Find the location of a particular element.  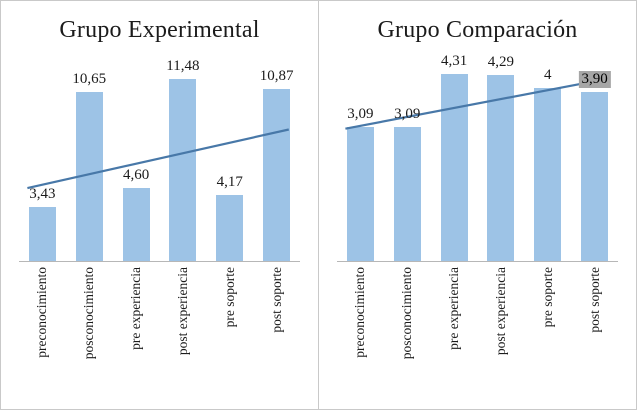

value-label: 4,29 is located at coordinates (501, 62).